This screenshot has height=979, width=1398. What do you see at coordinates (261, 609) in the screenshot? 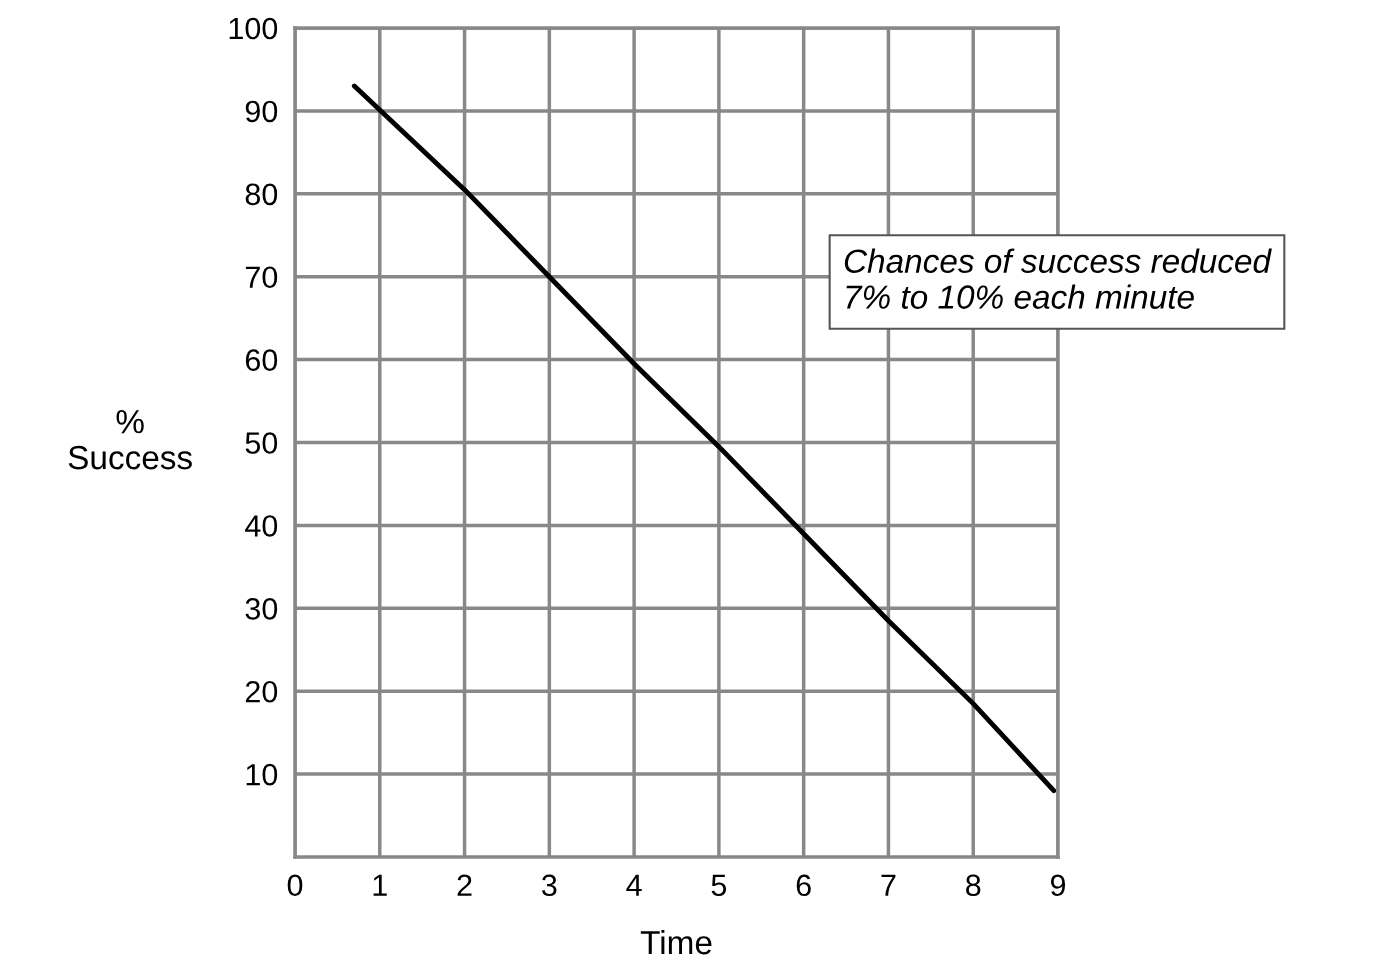
I see `y-tick-label: 30` at bounding box center [261, 609].